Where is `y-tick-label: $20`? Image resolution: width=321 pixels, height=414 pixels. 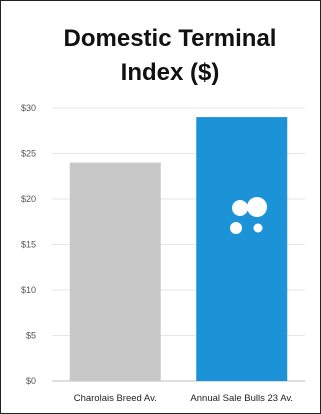
y-tick-label: $20 is located at coordinates (28, 199).